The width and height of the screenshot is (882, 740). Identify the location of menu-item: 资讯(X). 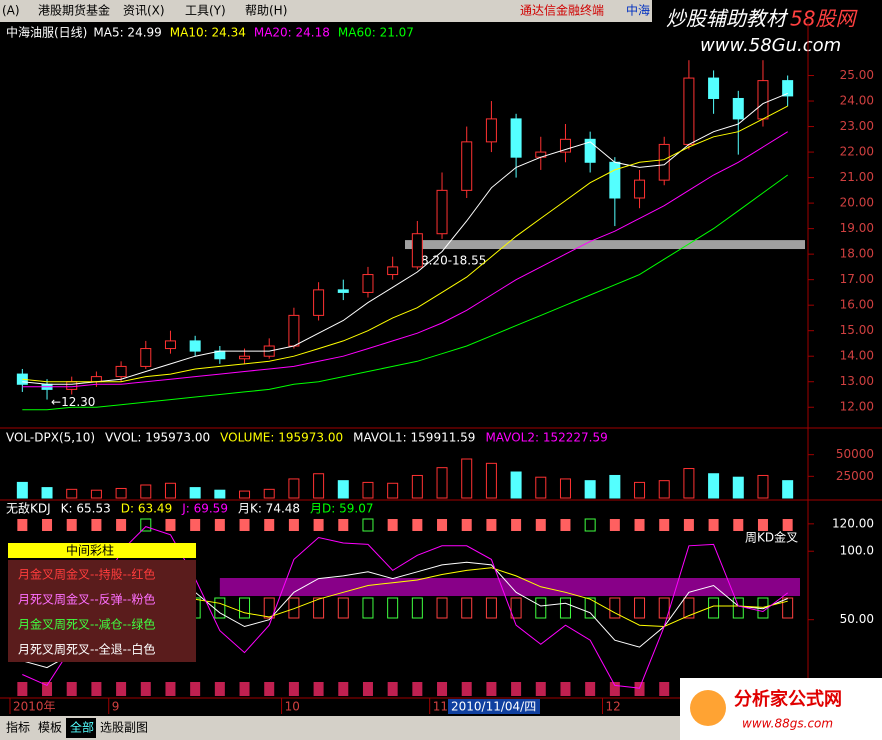
(144, 11).